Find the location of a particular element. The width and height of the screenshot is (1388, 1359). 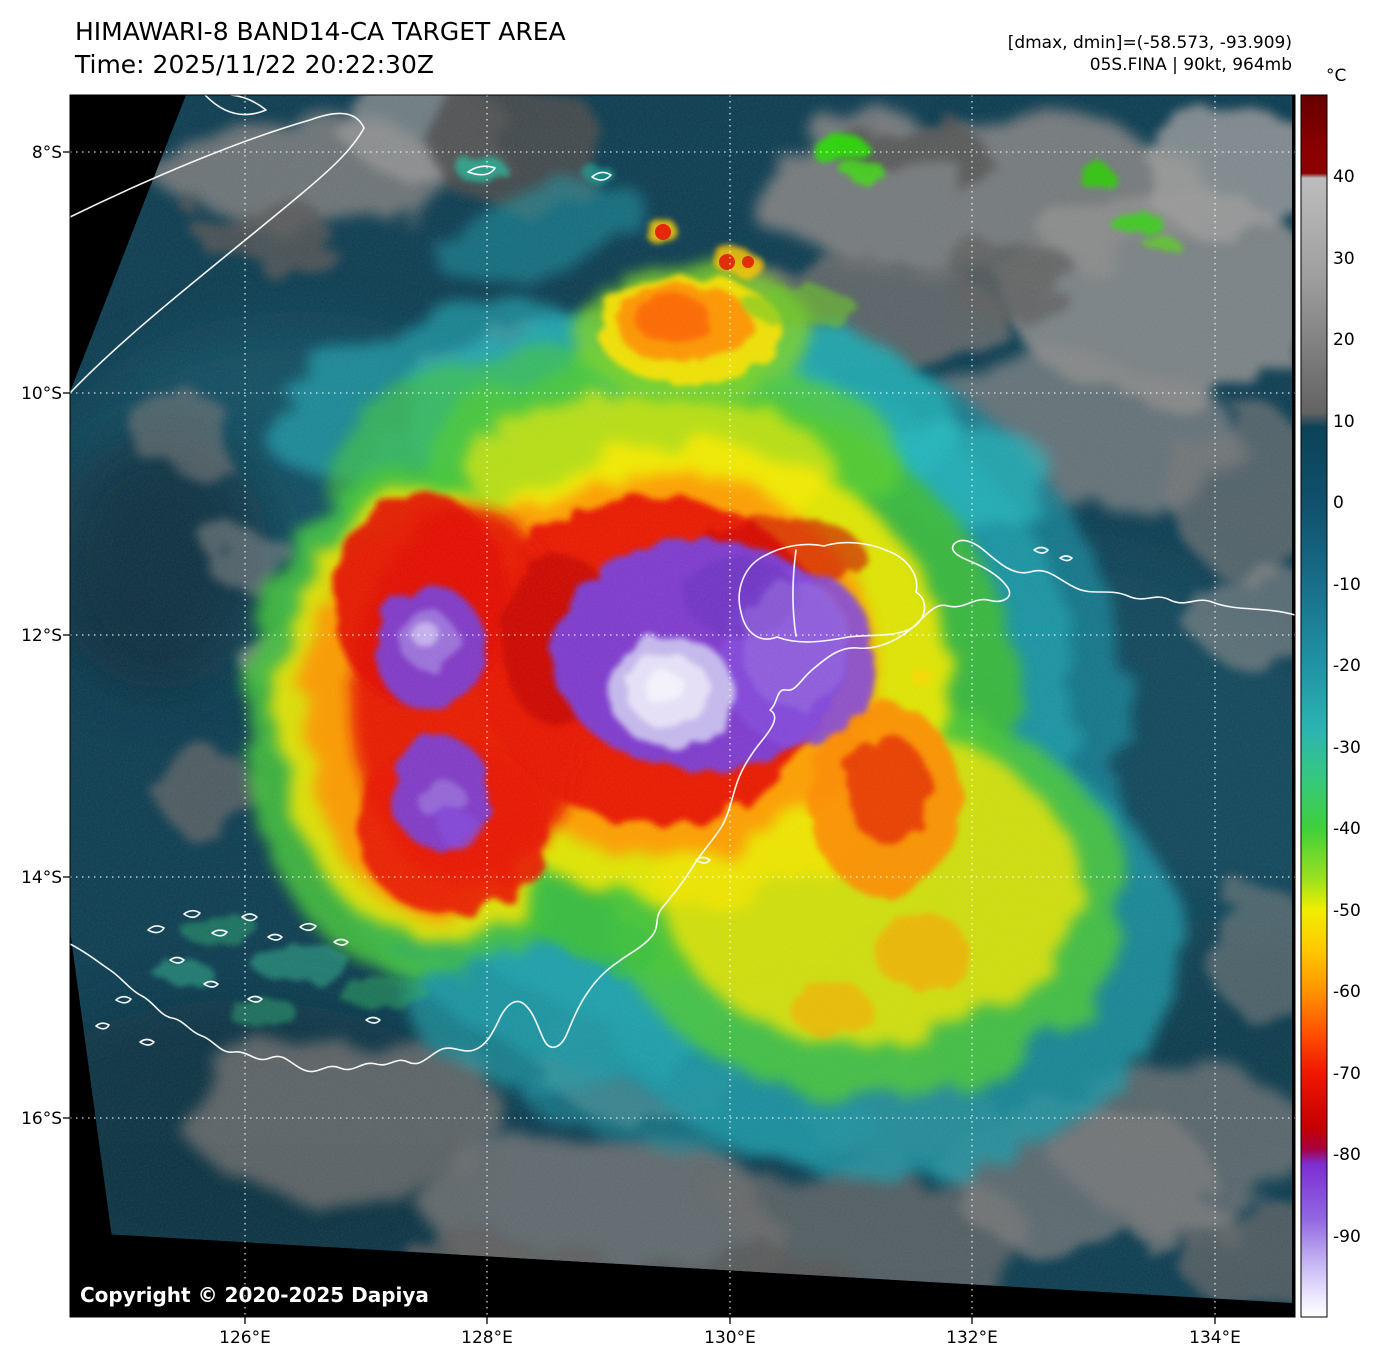

lat-tick-label: 8°S is located at coordinates (47, 153).